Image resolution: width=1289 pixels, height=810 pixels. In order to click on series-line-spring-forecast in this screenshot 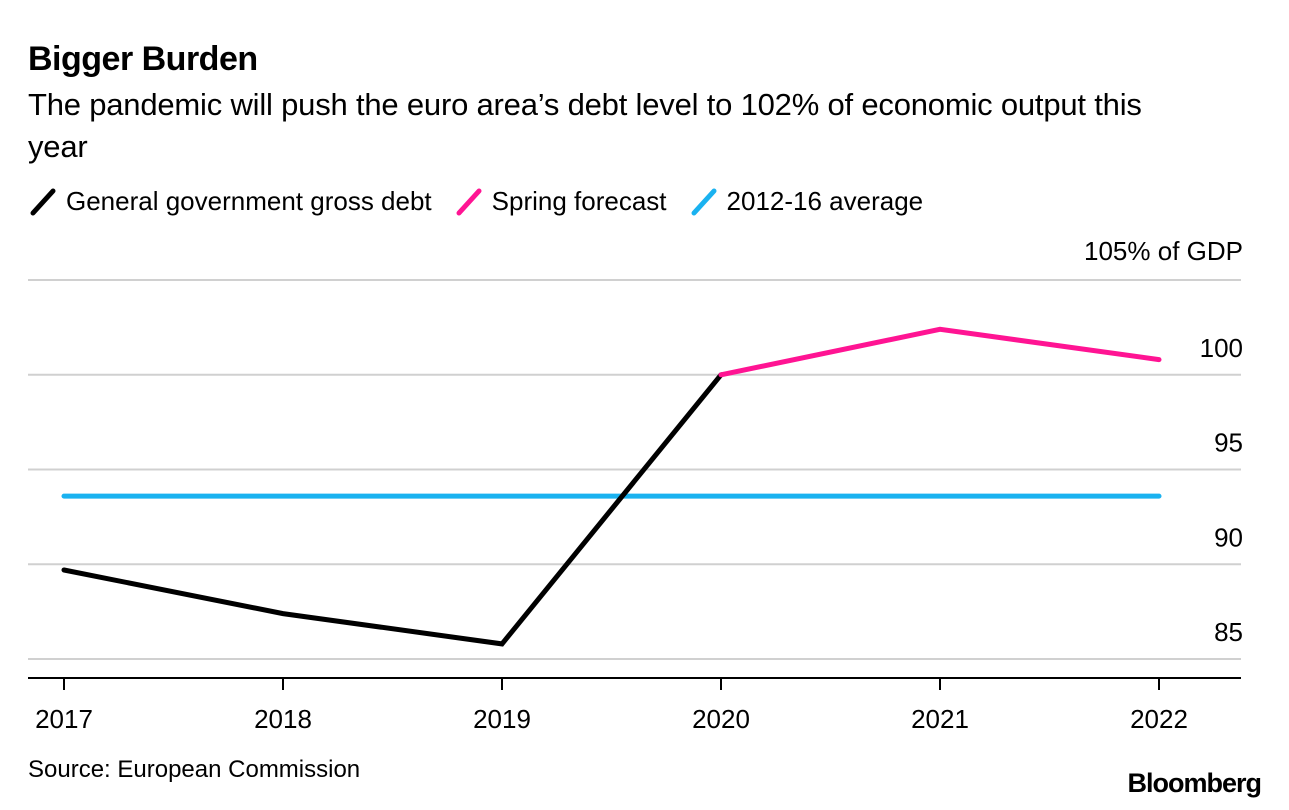, I will do `click(940, 352)`.